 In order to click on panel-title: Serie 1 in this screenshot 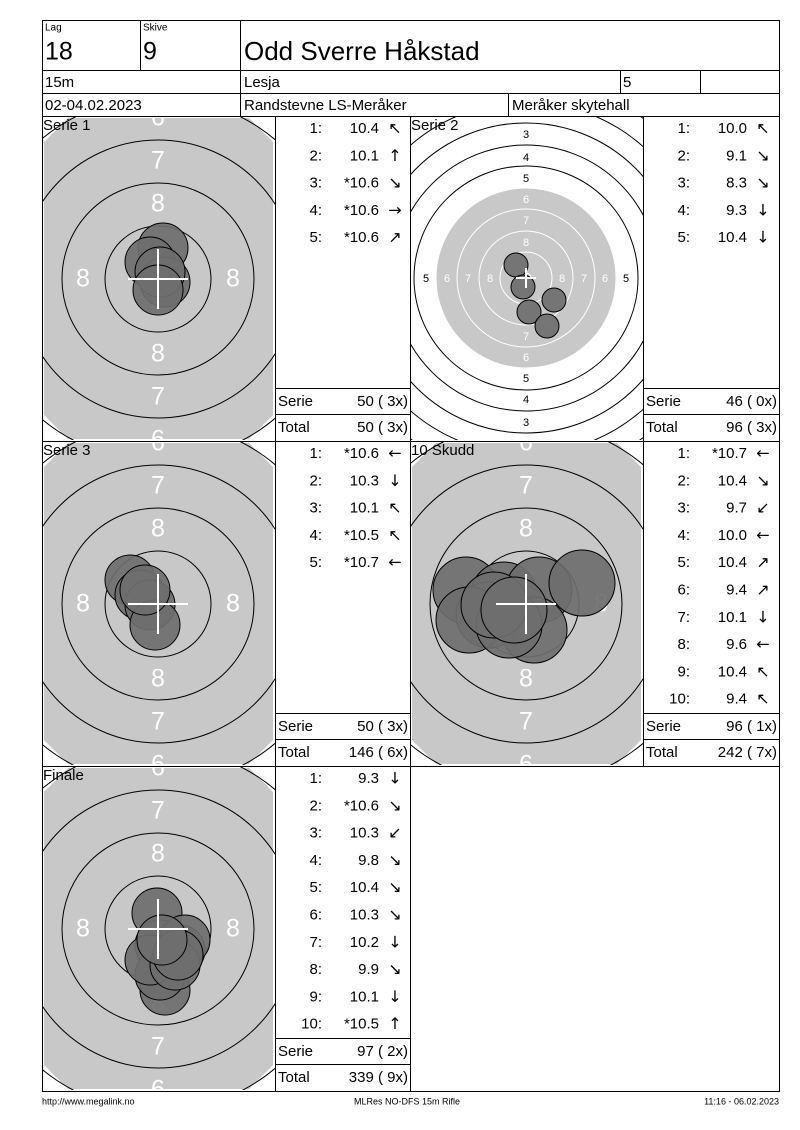, I will do `click(67, 125)`.